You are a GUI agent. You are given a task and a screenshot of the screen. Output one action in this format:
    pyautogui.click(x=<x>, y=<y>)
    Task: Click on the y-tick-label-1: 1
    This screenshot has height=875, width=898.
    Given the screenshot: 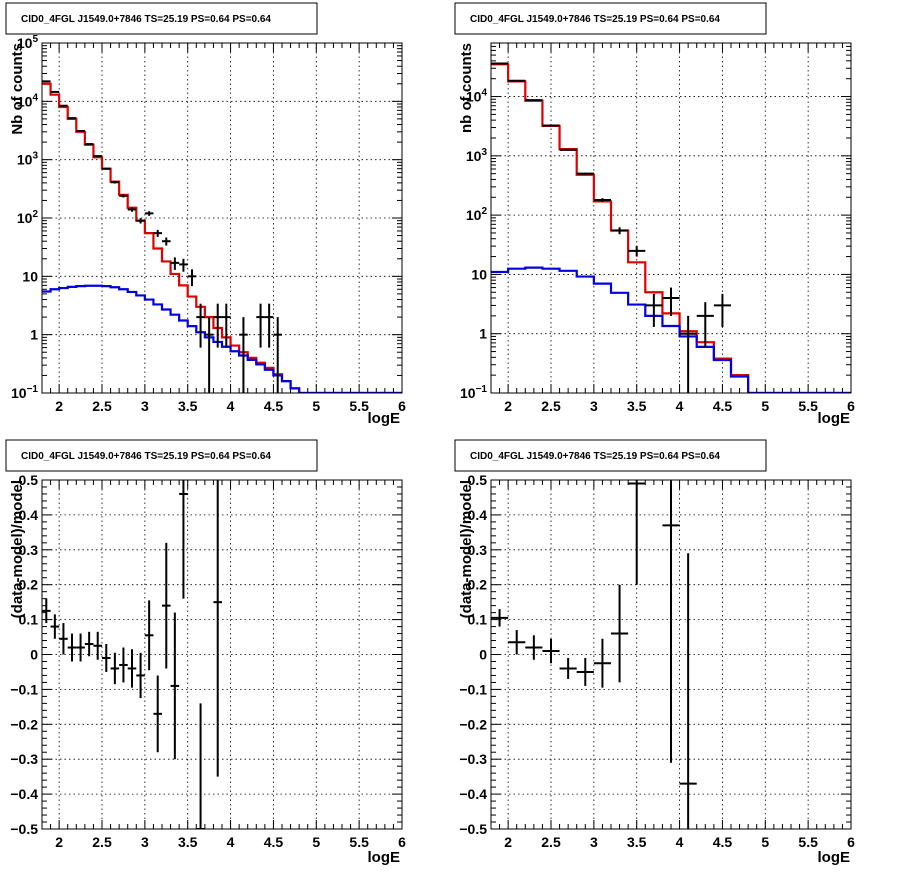 What is the action you would take?
    pyautogui.click(x=483, y=334)
    